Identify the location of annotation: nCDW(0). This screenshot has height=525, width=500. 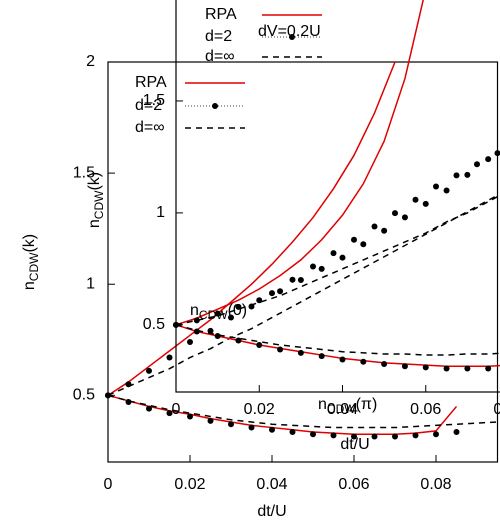
(218, 312).